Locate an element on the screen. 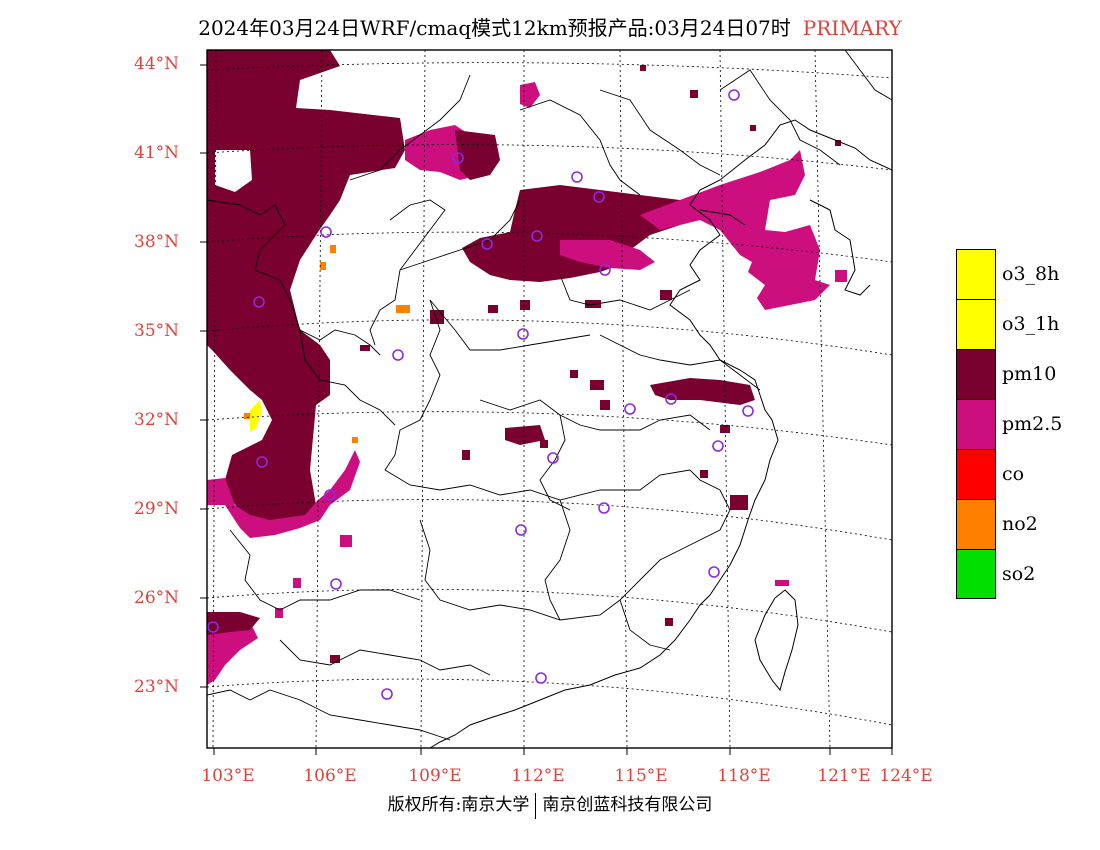 This screenshot has width=1100, height=850. pm25-region-northchina-patch is located at coordinates (607, 255).